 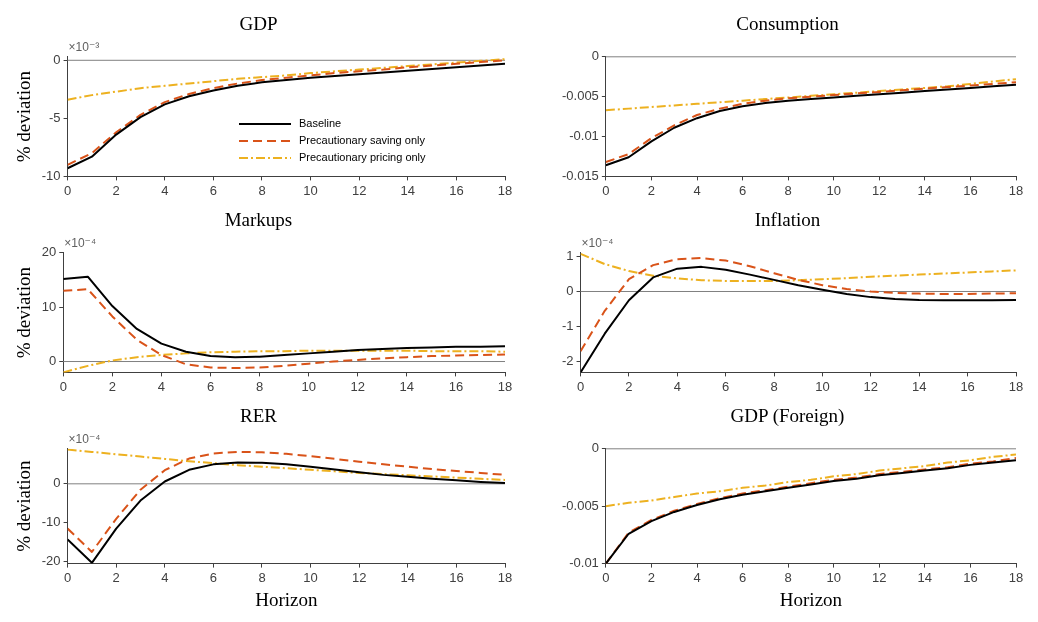 What do you see at coordinates (788, 24) in the screenshot?
I see `chart-title: Consumption` at bounding box center [788, 24].